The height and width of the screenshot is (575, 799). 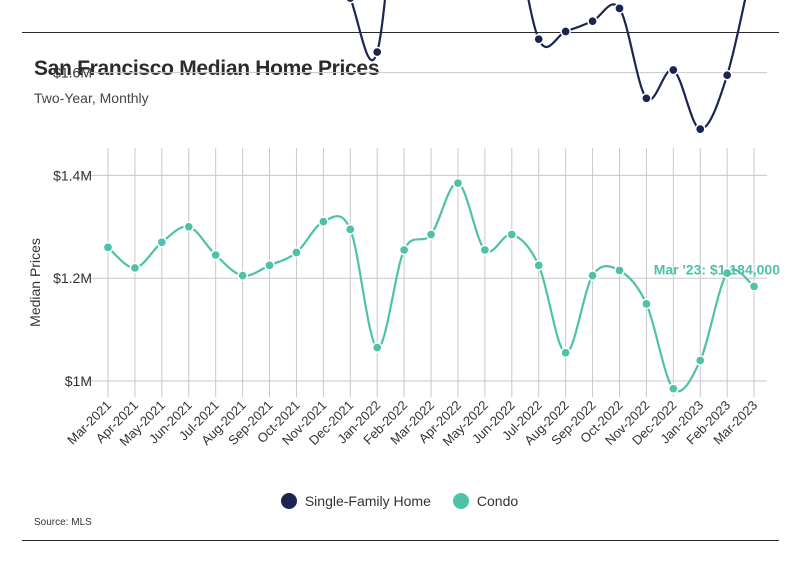 I want to click on legend-swatch-single-family, so click(x=288, y=501).